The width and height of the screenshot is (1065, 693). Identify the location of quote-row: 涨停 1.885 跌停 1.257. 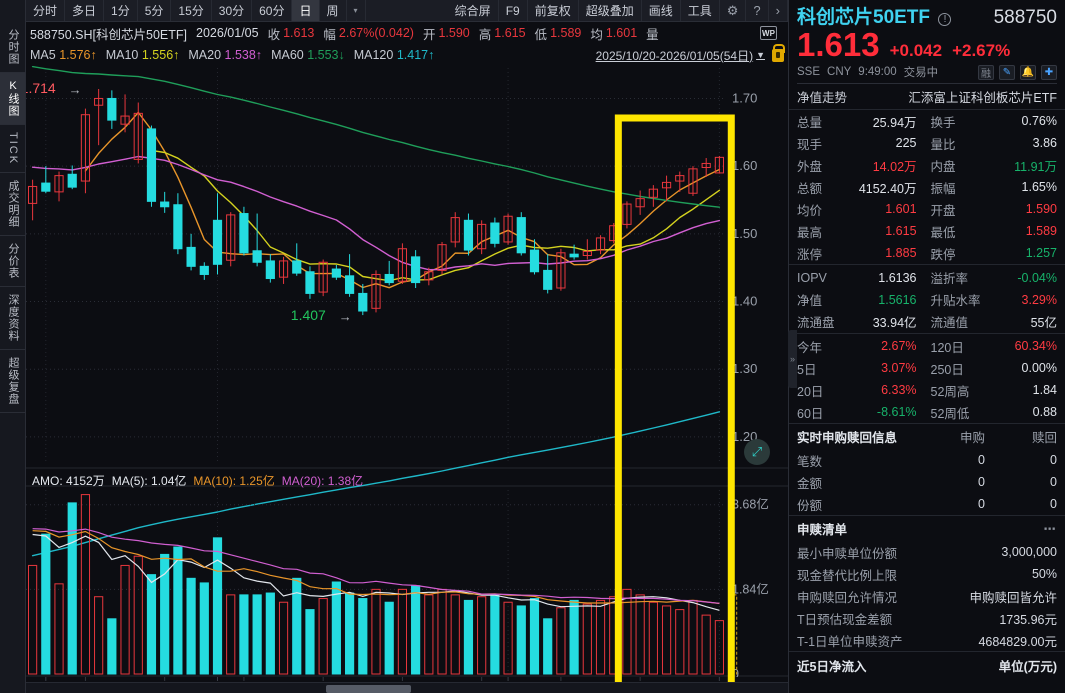
(927, 253).